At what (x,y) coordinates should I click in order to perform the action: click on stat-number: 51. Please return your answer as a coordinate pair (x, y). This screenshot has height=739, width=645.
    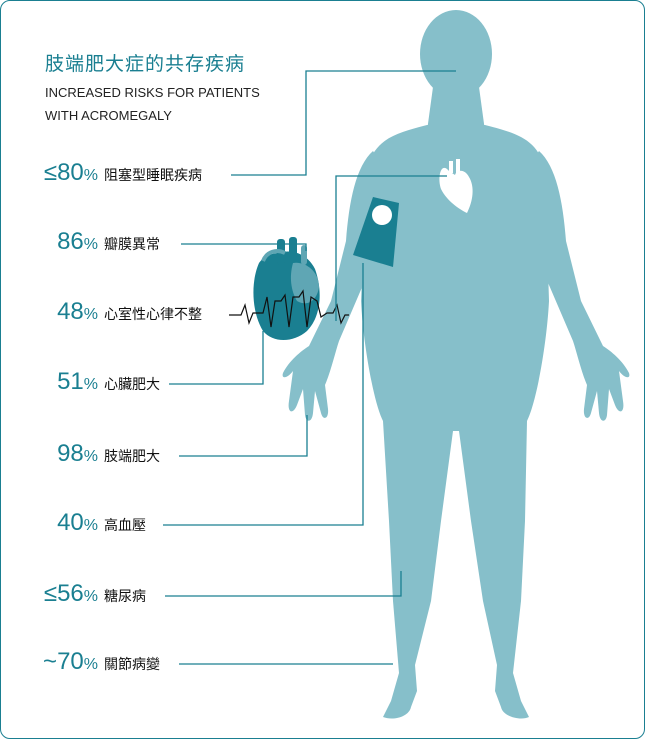
    Looking at the image, I should click on (70, 381).